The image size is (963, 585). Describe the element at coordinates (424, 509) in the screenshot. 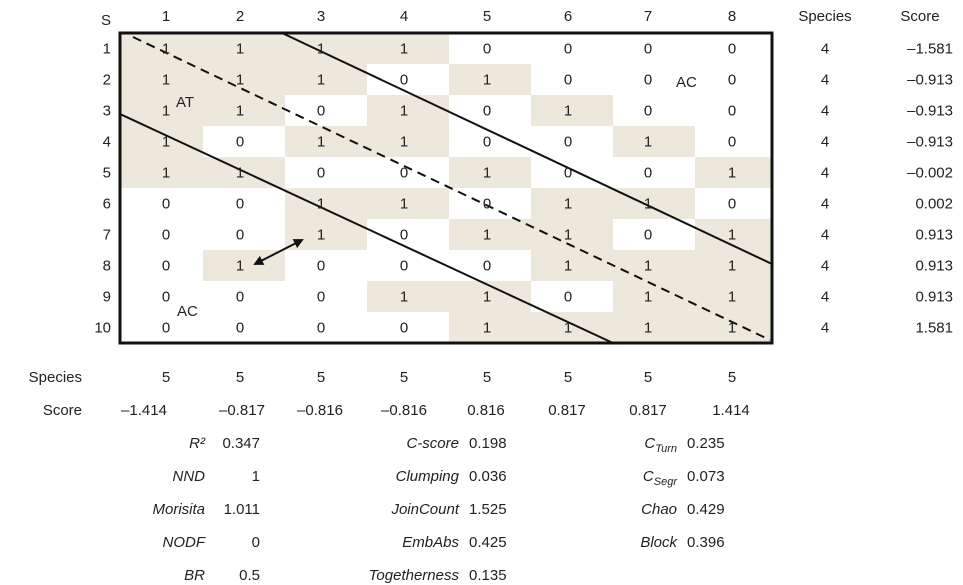

I see `stat-name: JoinCount` at that location.